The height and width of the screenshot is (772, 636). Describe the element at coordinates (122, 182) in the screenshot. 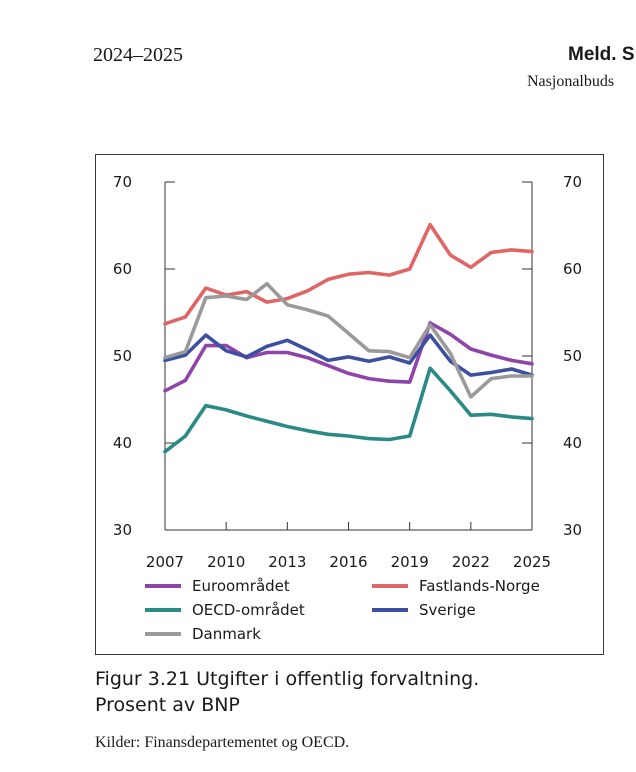

I see `y-tick-label-left: 70` at that location.